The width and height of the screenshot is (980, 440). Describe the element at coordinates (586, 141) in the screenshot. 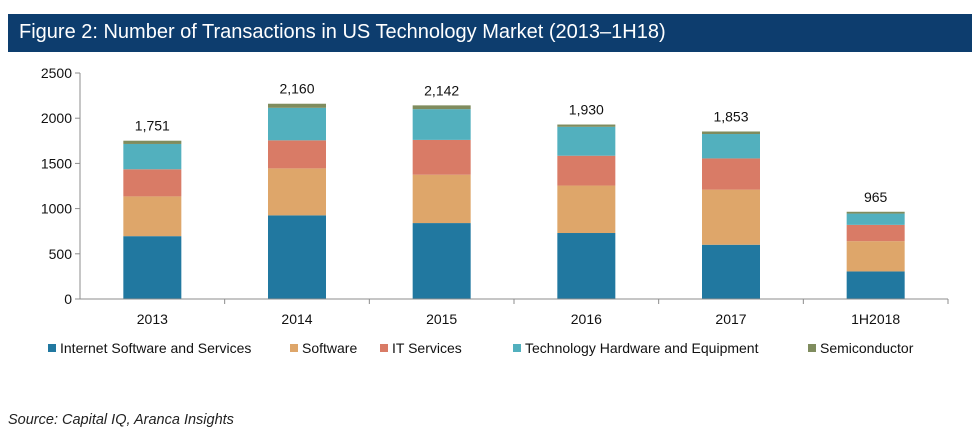

I see `bar-2016-technology-hardware-and-equipment` at that location.